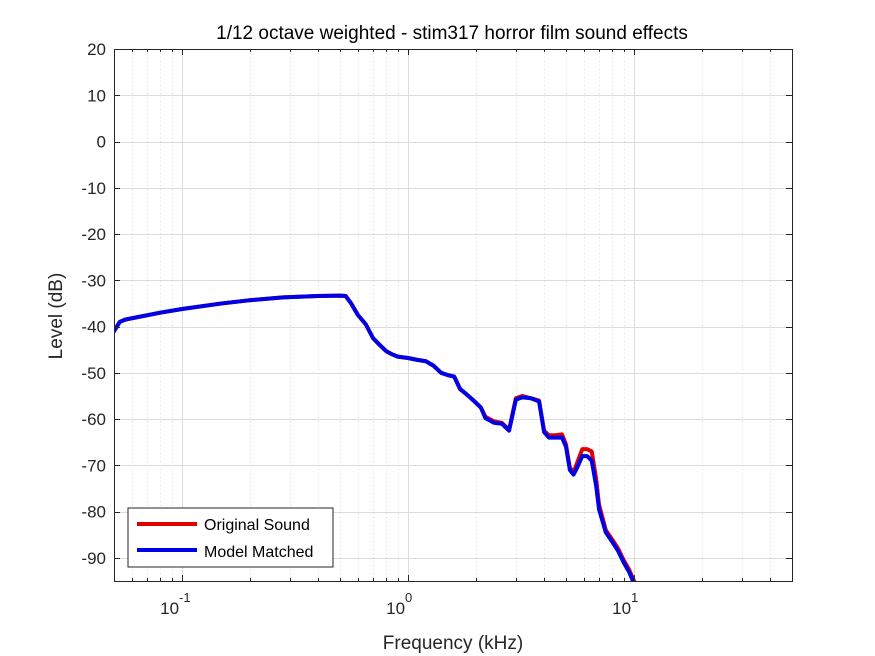  I want to click on y-tick-label: -70, so click(93, 465).